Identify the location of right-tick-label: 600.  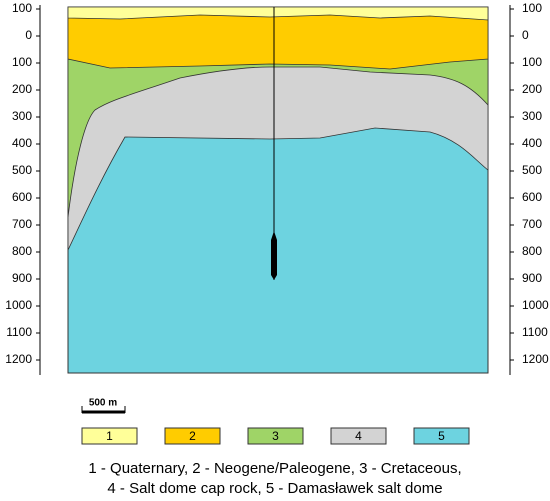
(532, 197).